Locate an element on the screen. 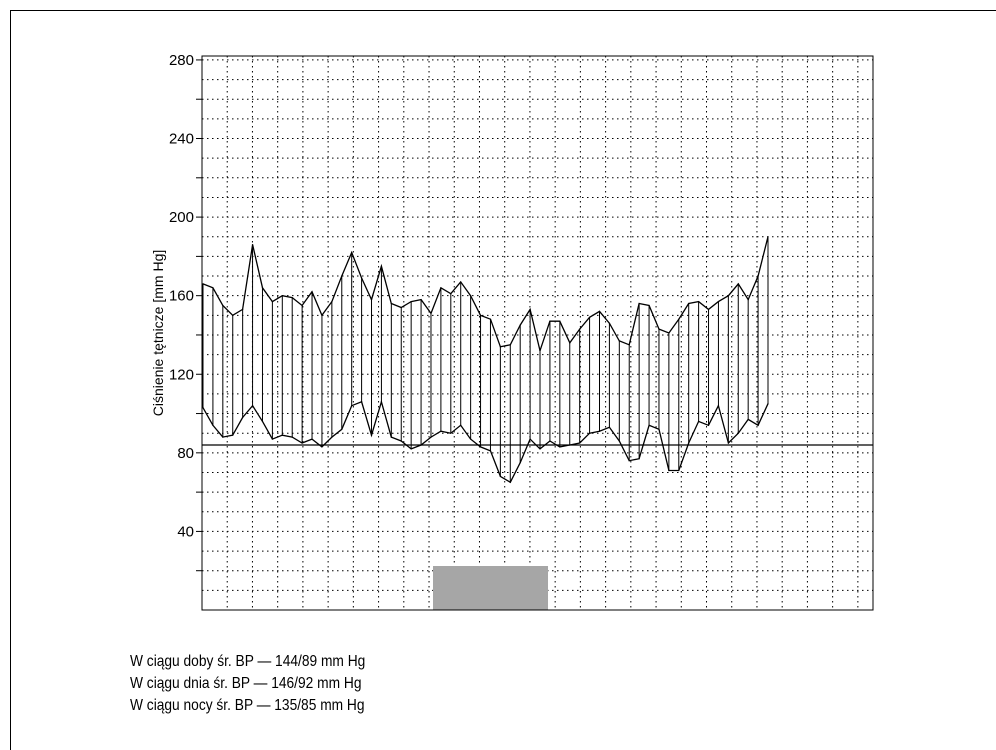 This screenshot has width=996, height=750. series-systolic is located at coordinates (485, 295).